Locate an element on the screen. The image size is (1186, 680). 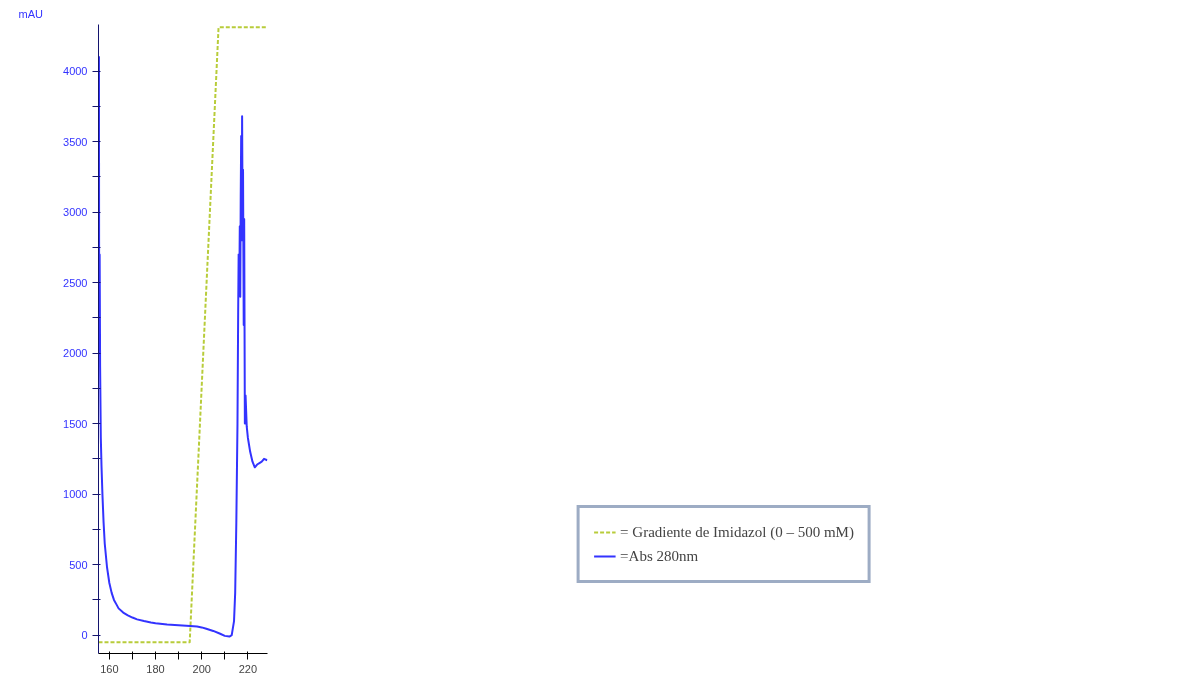
y-tick-label: 1500 is located at coordinates (75, 423).